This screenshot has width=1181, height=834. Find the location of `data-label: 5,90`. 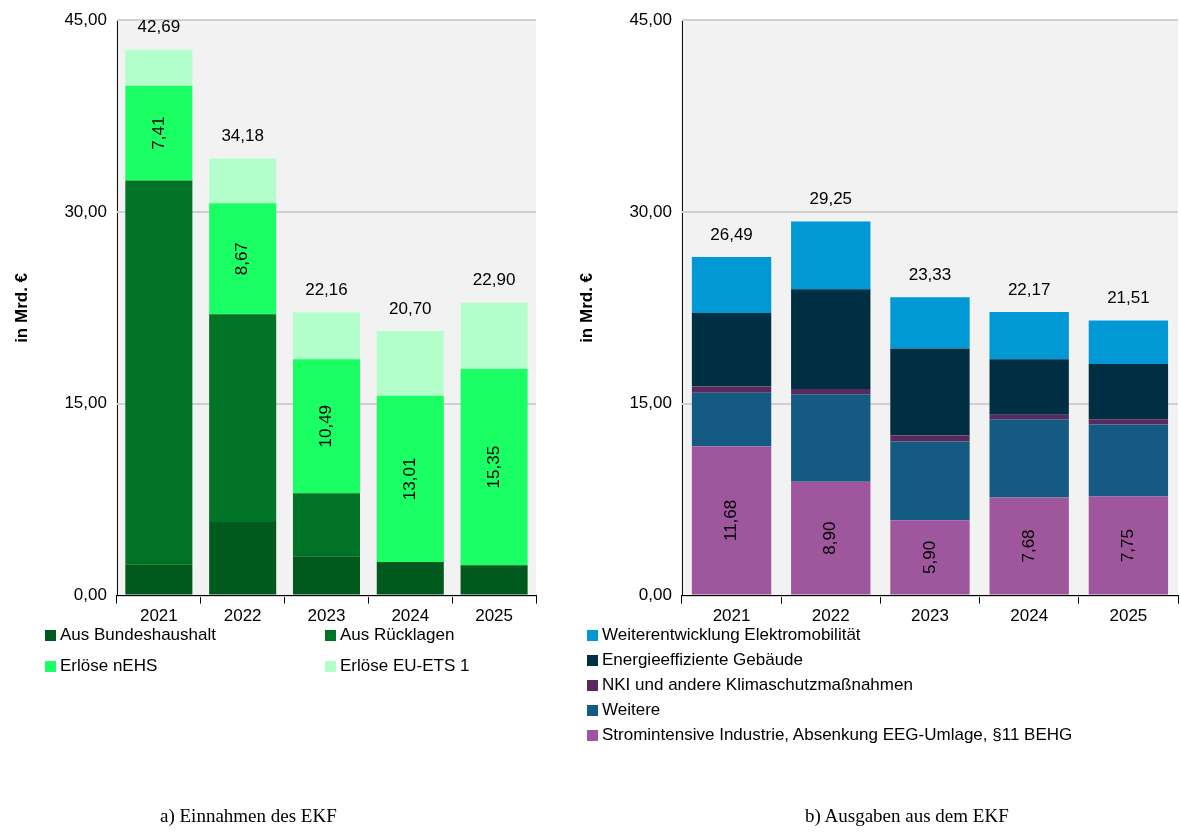

data-label: 5,90 is located at coordinates (929, 557).